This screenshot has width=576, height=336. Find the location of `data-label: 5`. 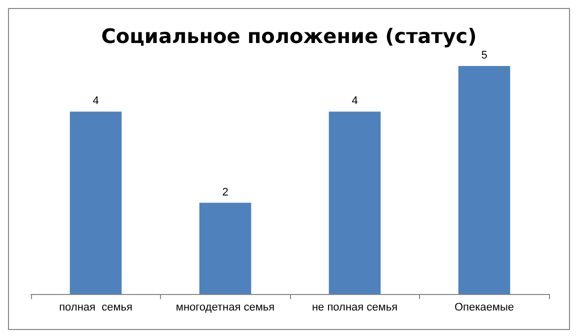

data-label: 5 is located at coordinates (484, 56).